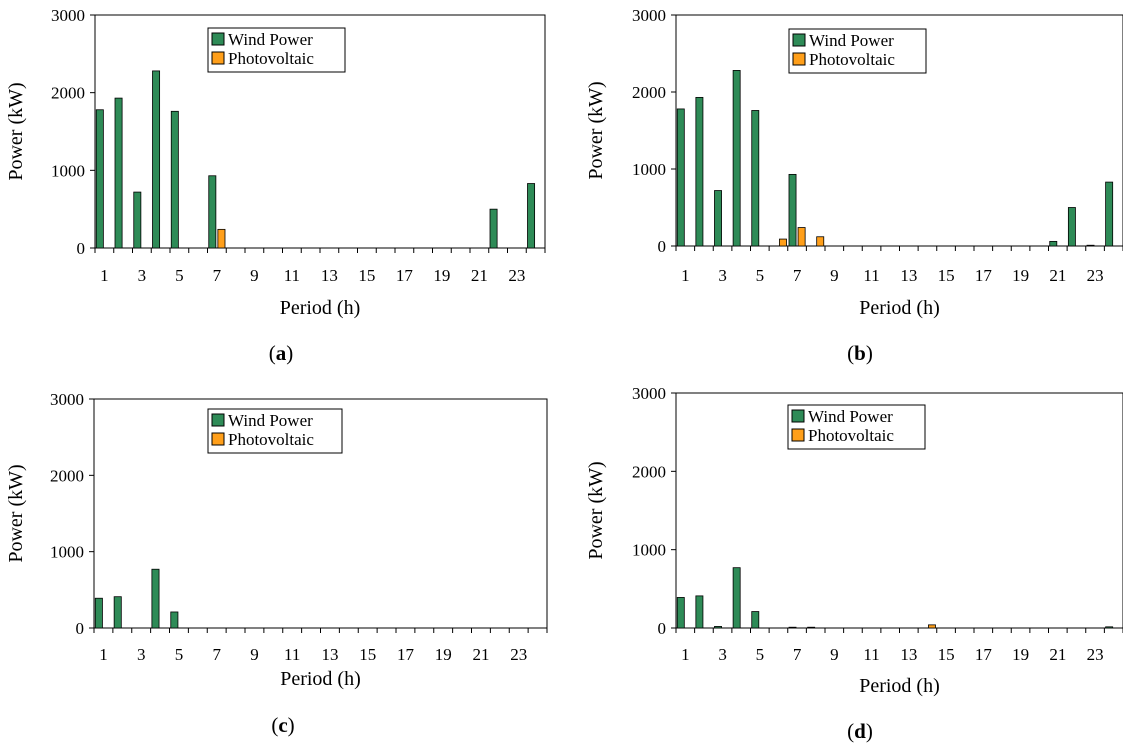 Image resolution: width=1123 pixels, height=747 pixels. Describe the element at coordinates (1053, 243) in the screenshot. I see `bar-wind-power-h21` at that location.